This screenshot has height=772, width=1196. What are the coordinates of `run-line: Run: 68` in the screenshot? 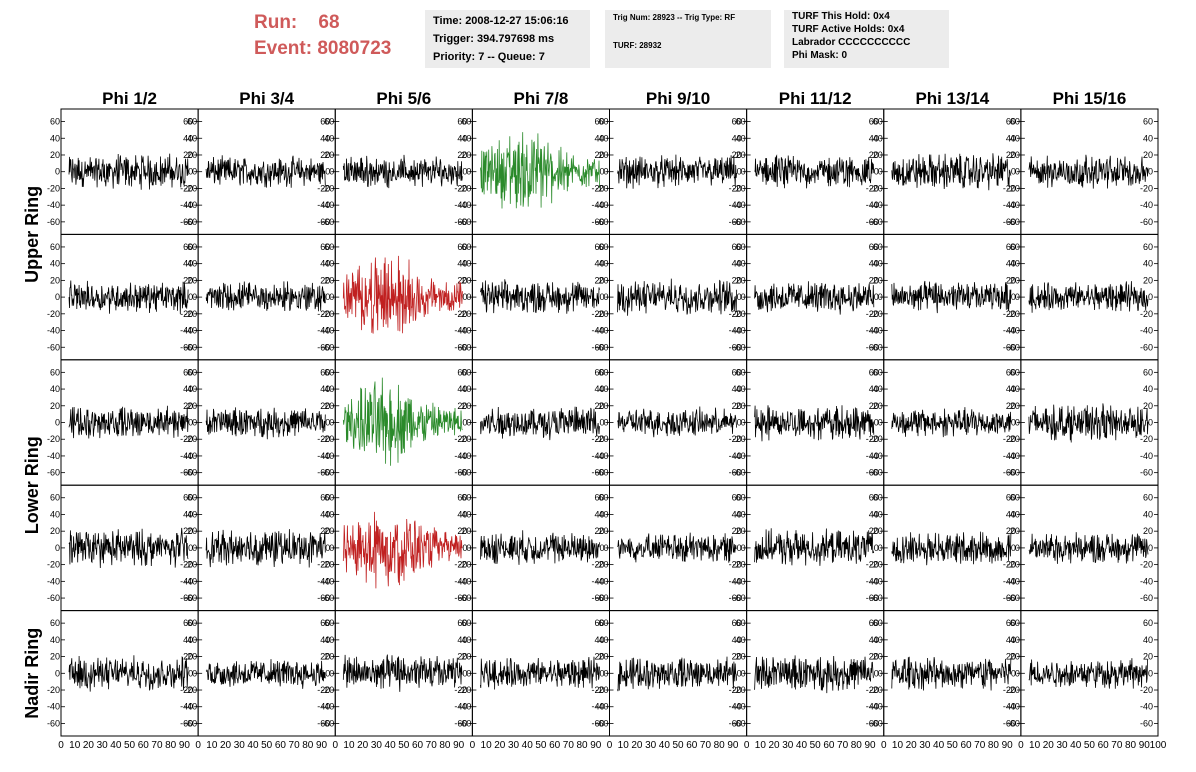 It's located at (322, 23).